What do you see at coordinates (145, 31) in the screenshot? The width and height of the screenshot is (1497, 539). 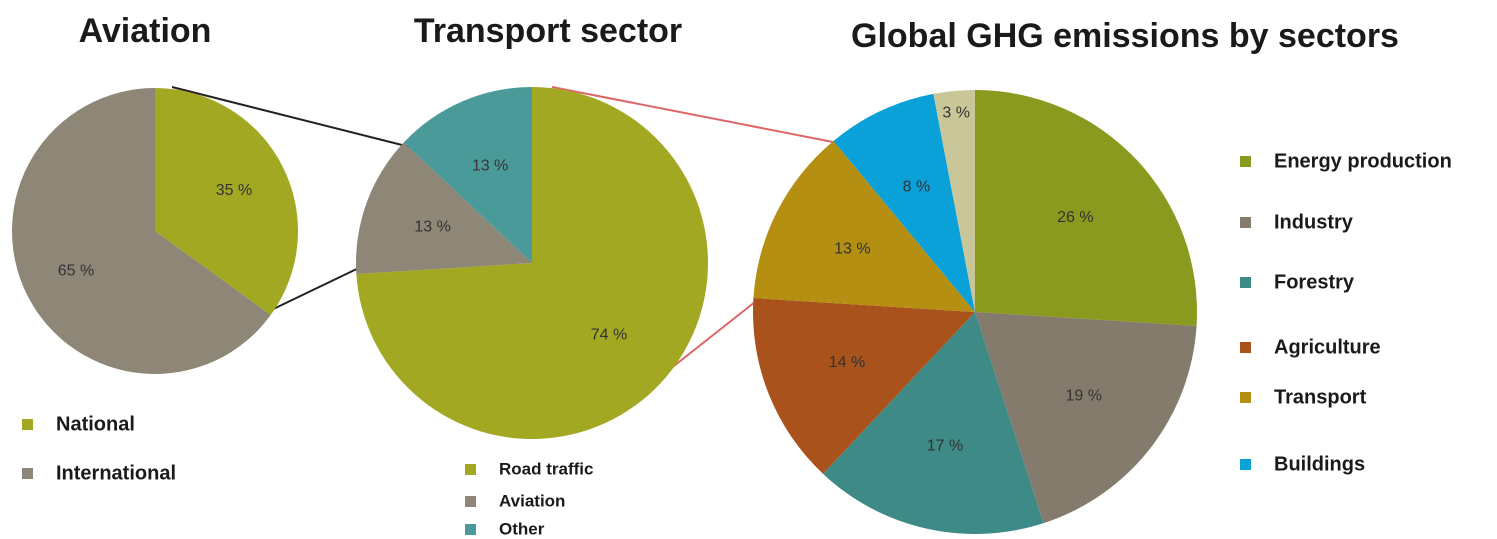 I see `chart-title: Aviation` at bounding box center [145, 31].